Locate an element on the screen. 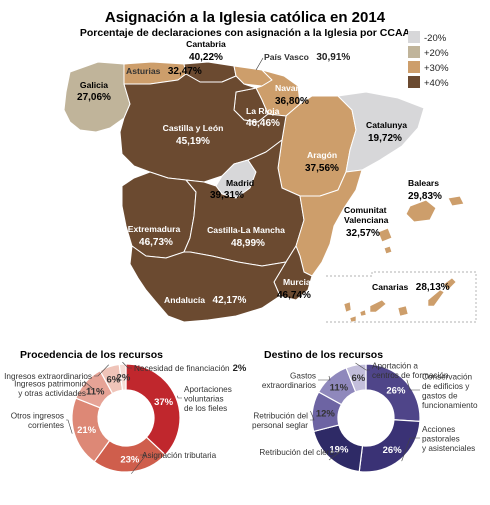 The image size is (490, 505). label-galicia-name: Galicia is located at coordinates (94, 85).